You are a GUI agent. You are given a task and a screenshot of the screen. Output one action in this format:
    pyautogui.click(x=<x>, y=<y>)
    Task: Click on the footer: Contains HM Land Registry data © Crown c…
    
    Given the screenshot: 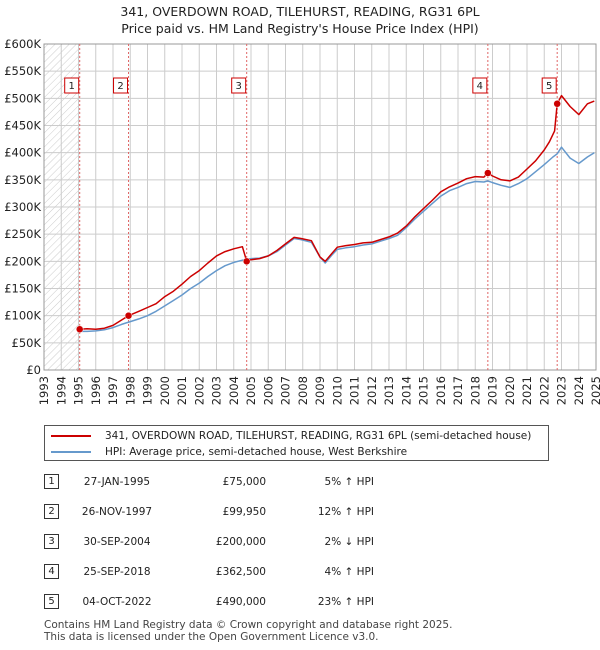 What is the action you would take?
    pyautogui.click(x=248, y=631)
    